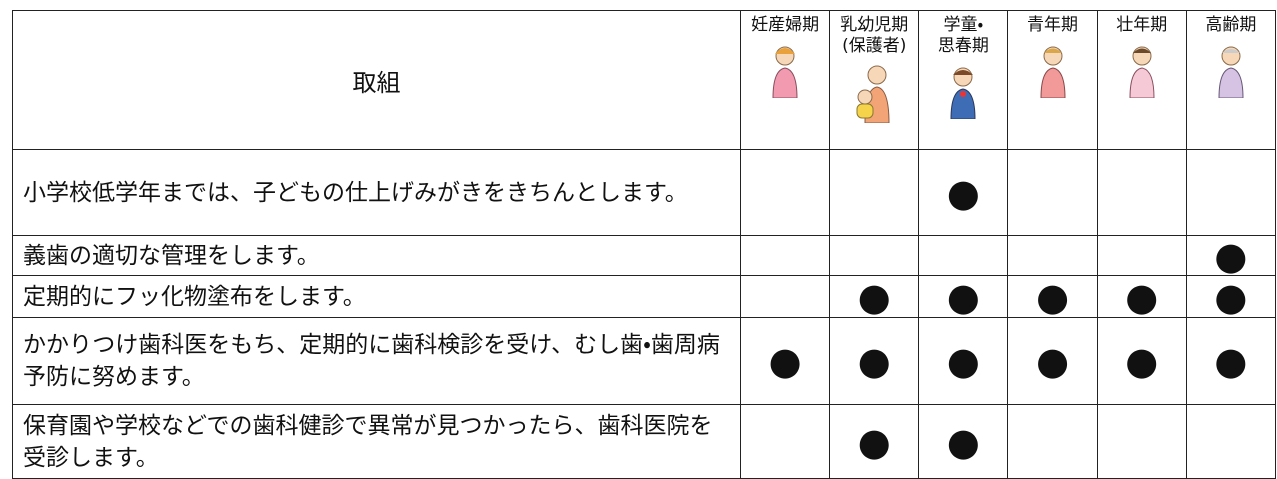 The image size is (1277, 479). I want to click on stage-header: 乳幼児期 (保護者), so click(874, 80).